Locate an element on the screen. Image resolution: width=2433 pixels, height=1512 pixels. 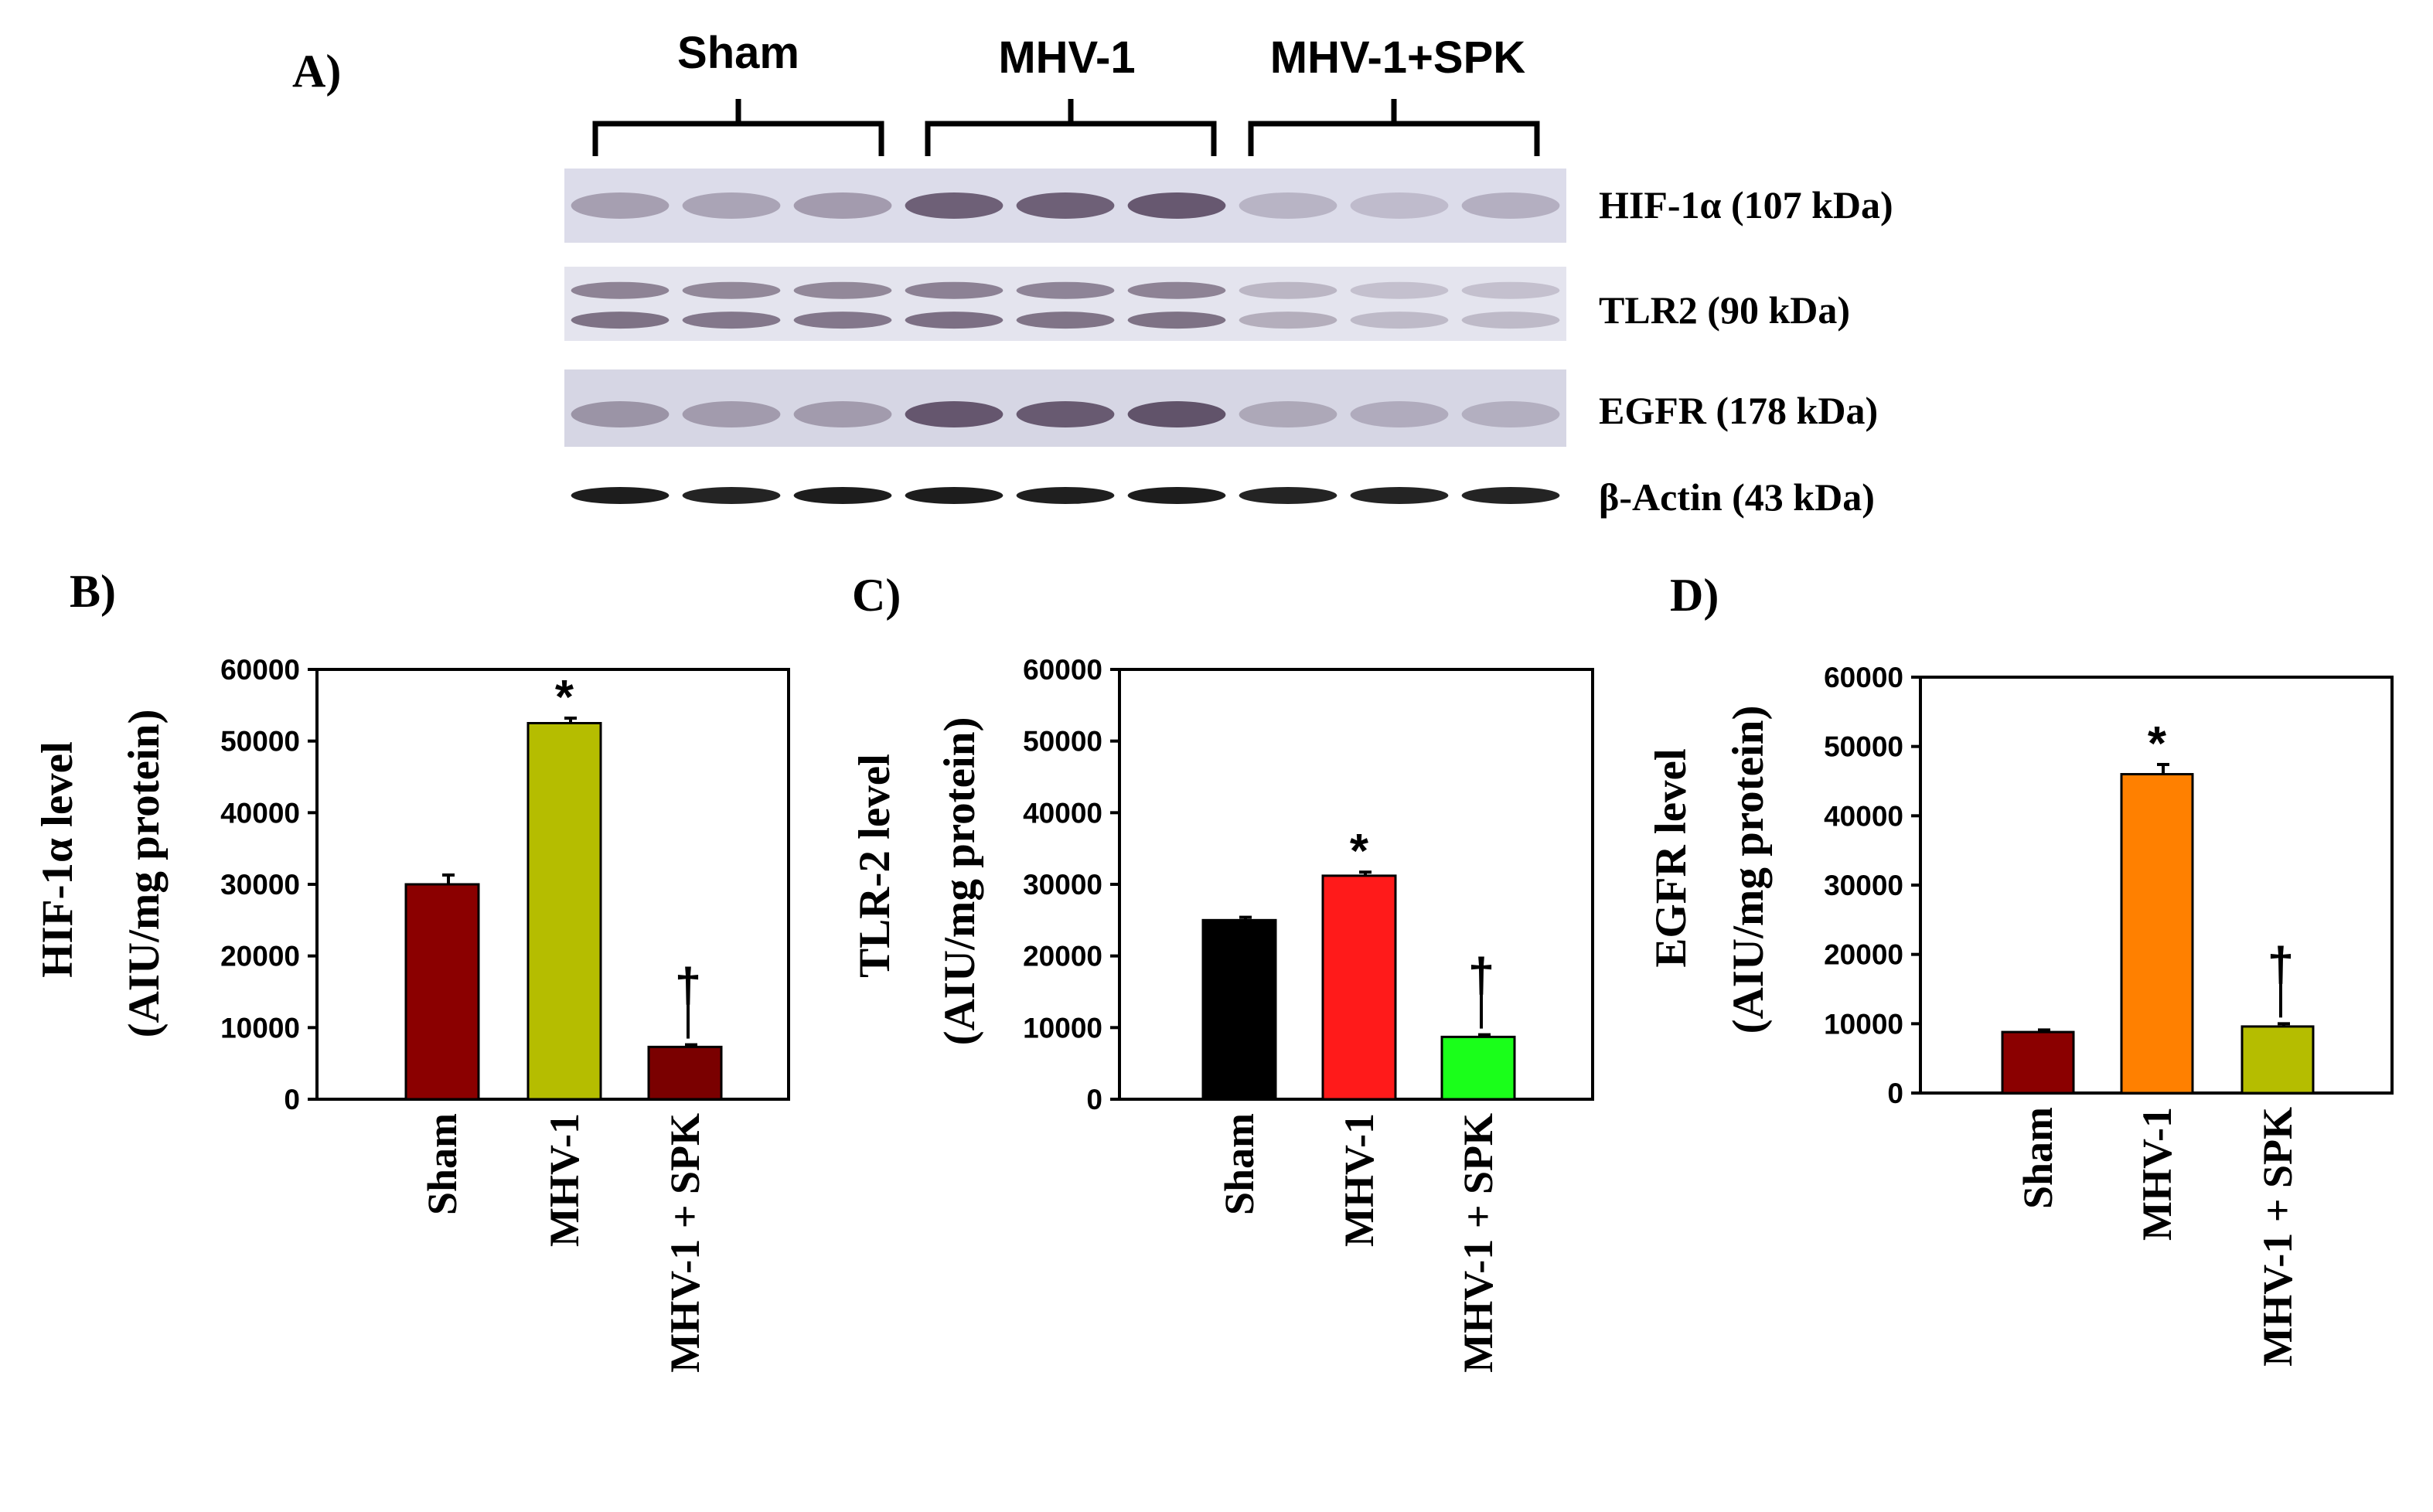
x-category-label: Sham is located at coordinates (442, 1164).